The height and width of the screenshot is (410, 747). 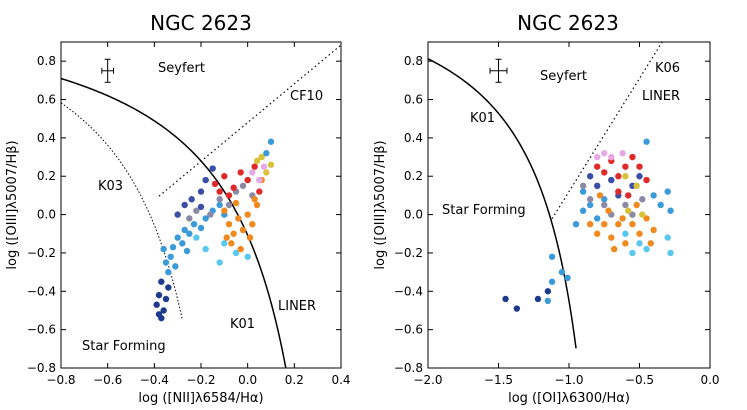 I want to click on annotation-k03: K03, so click(x=110, y=186).